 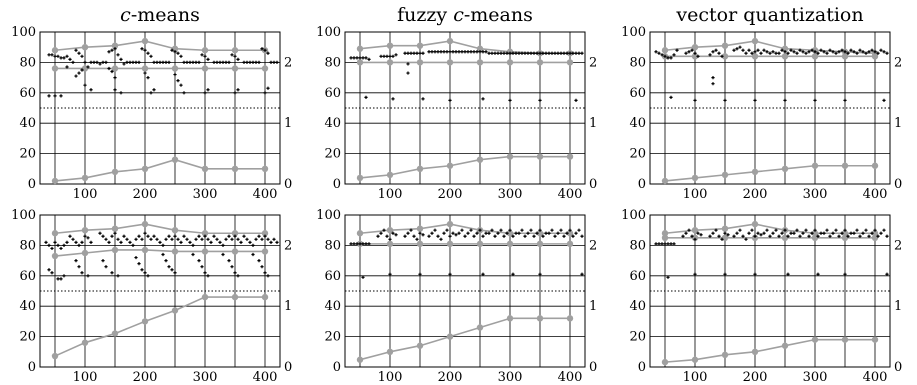 I want to click on chart-panel-5: 0 20 40 60 80 100 0 1 2 100 200 300 400, so click(x=456, y=296).